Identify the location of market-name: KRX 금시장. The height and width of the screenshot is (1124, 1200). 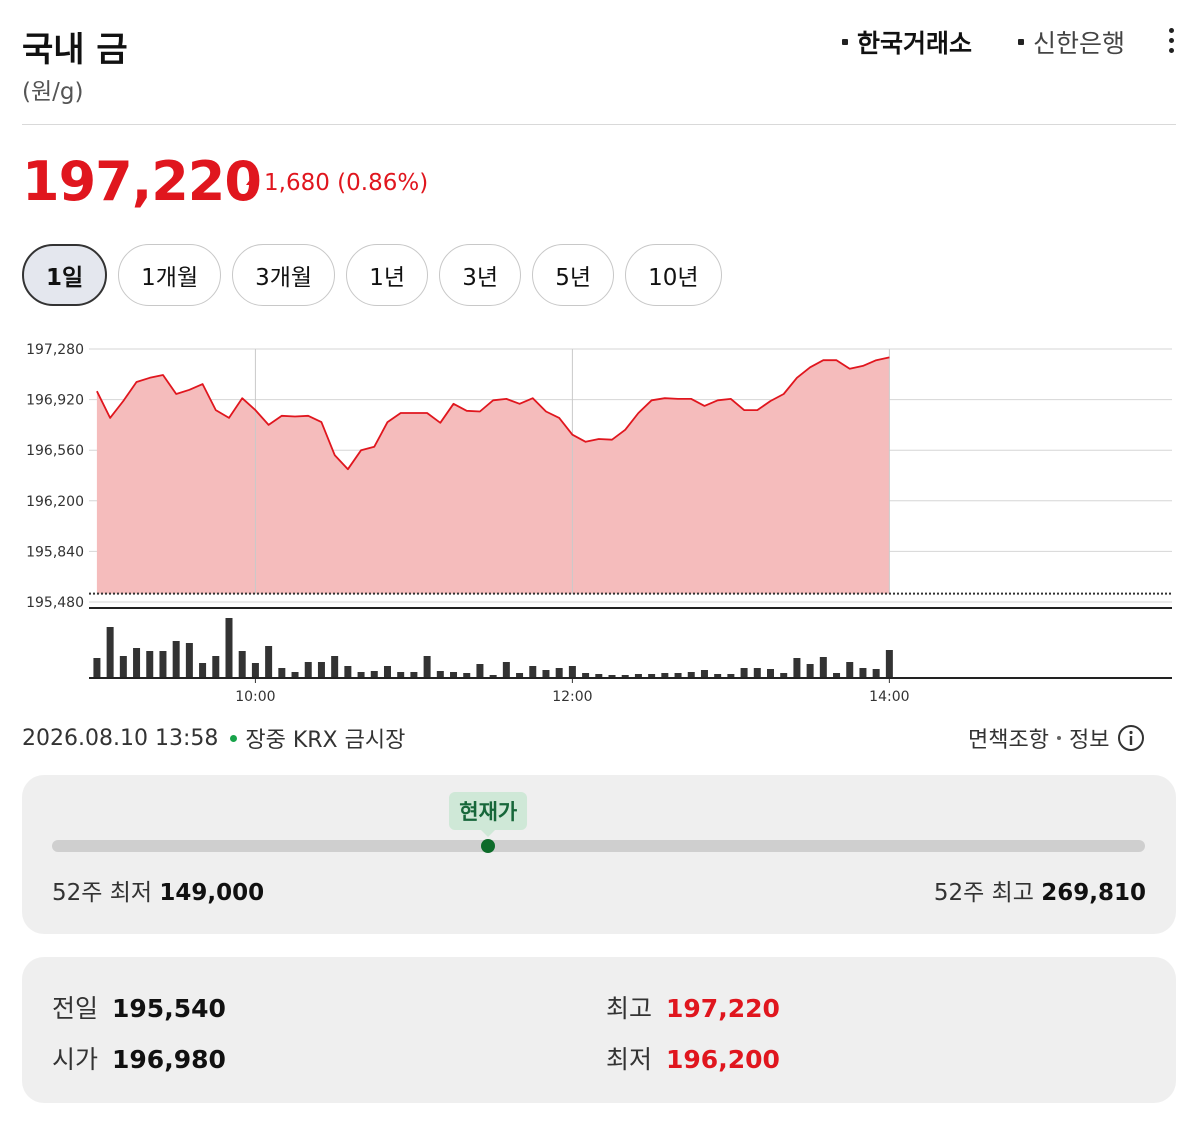
(349, 740).